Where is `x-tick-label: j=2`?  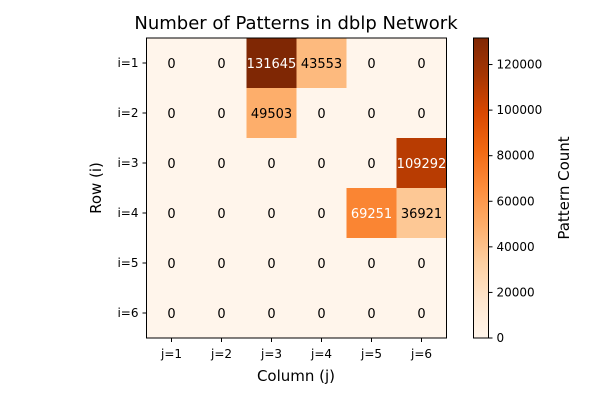
x-tick-label: j=2 is located at coordinates (221, 354).